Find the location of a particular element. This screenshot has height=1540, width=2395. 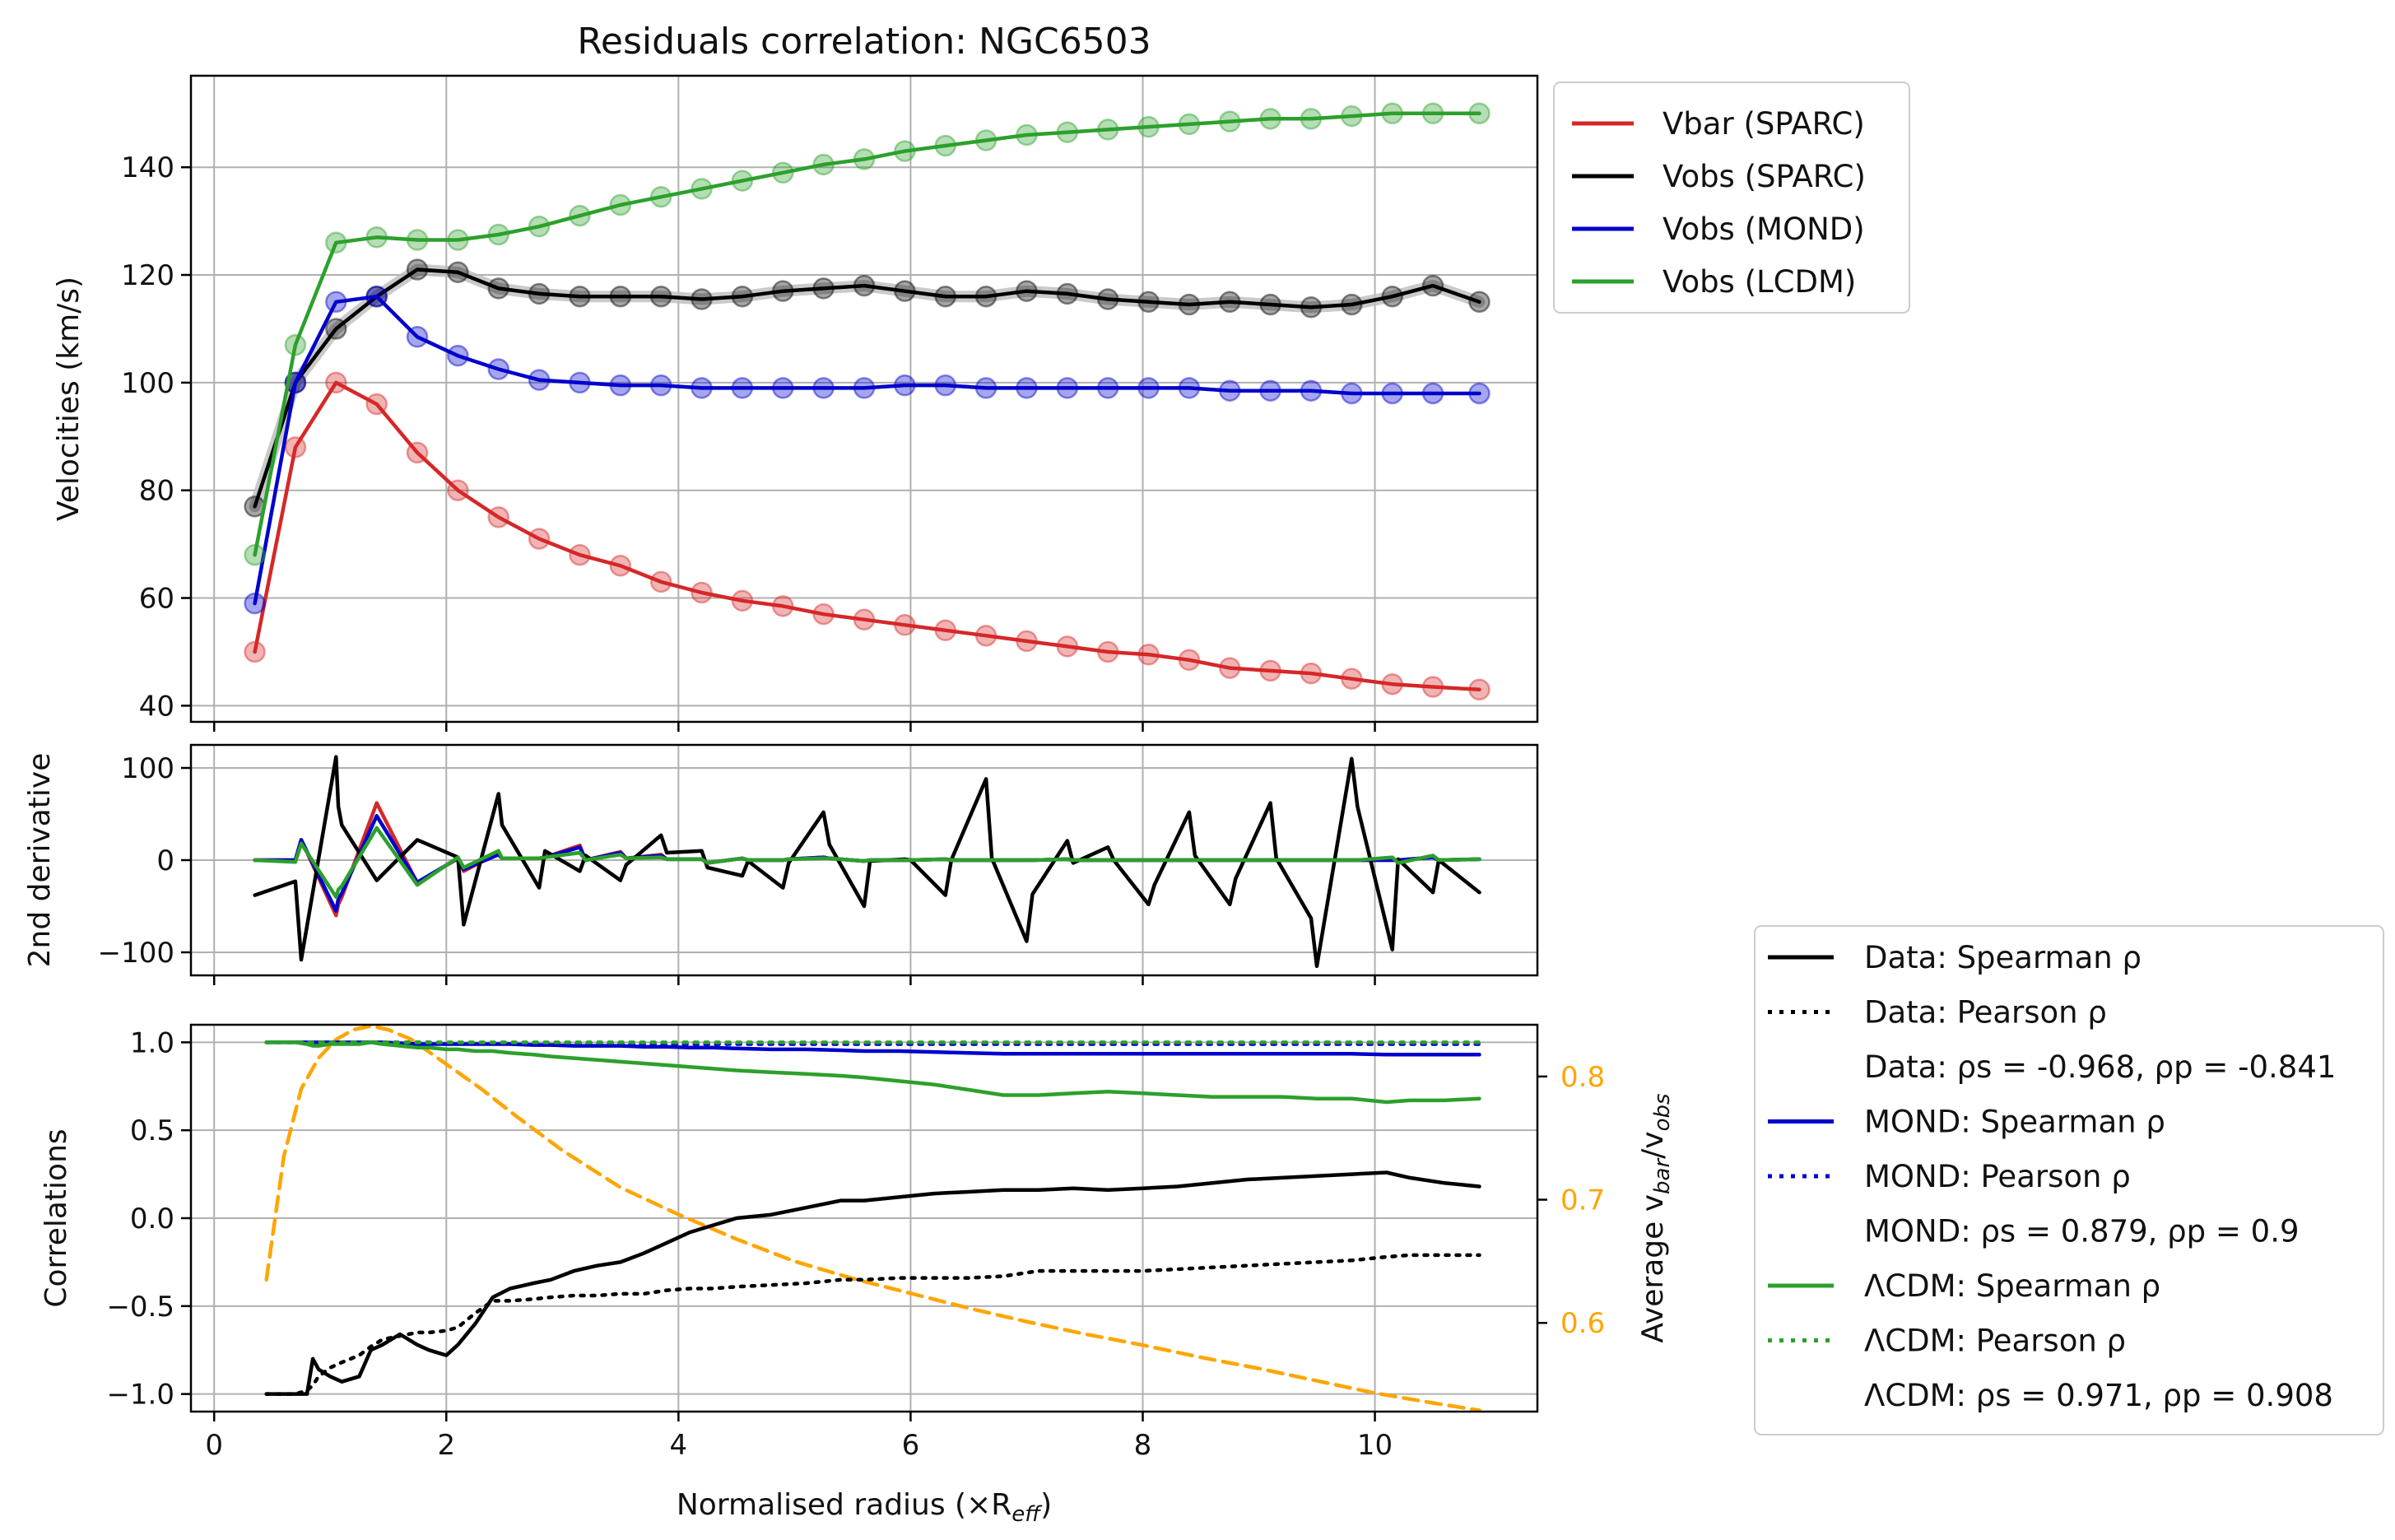

x-tick-label: 0 is located at coordinates (214, 1446).